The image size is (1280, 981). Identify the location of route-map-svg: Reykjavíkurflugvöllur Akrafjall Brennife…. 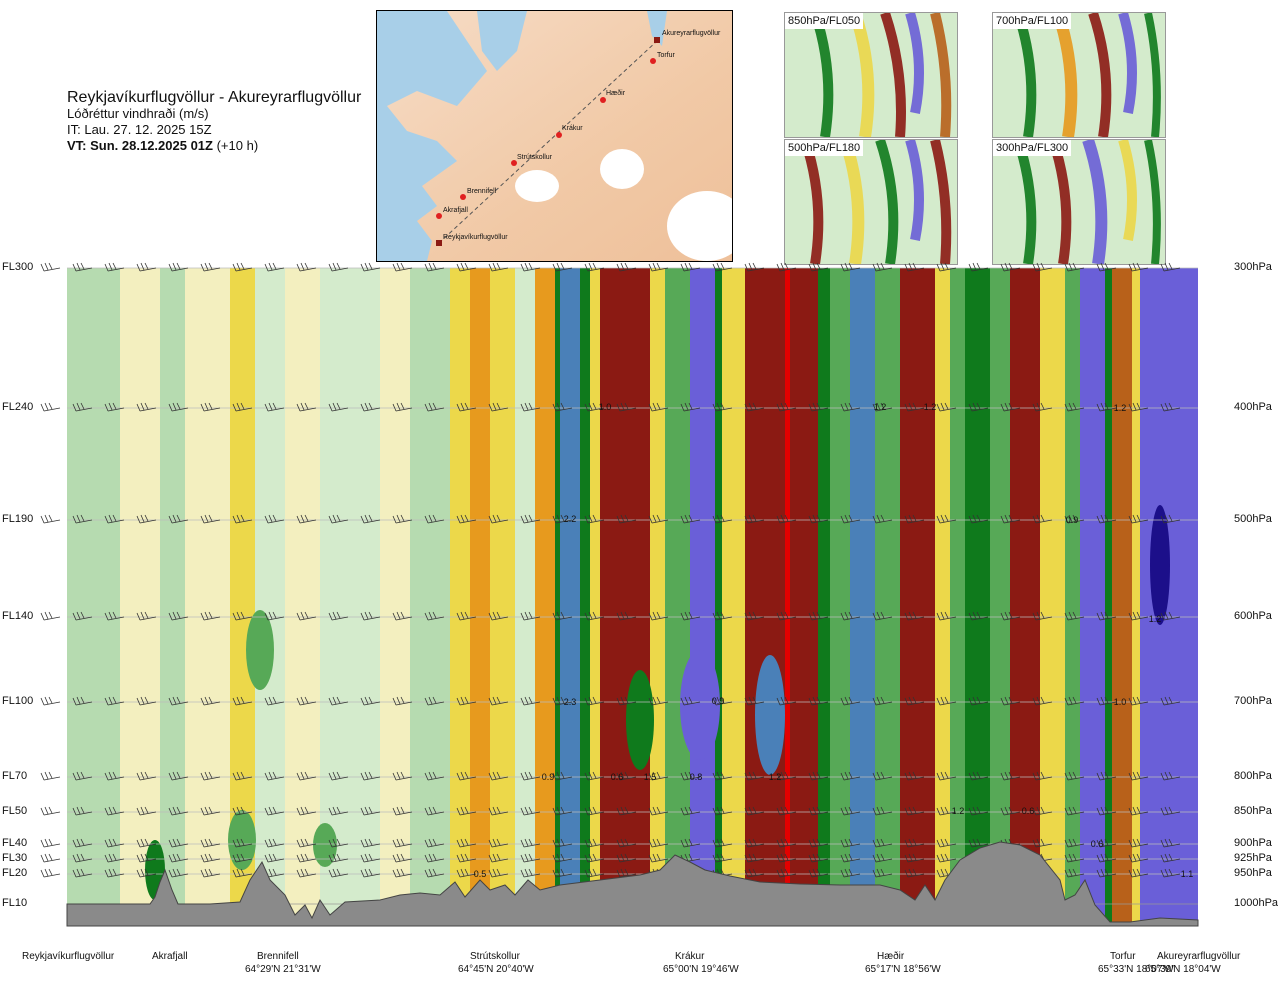
(554, 136).